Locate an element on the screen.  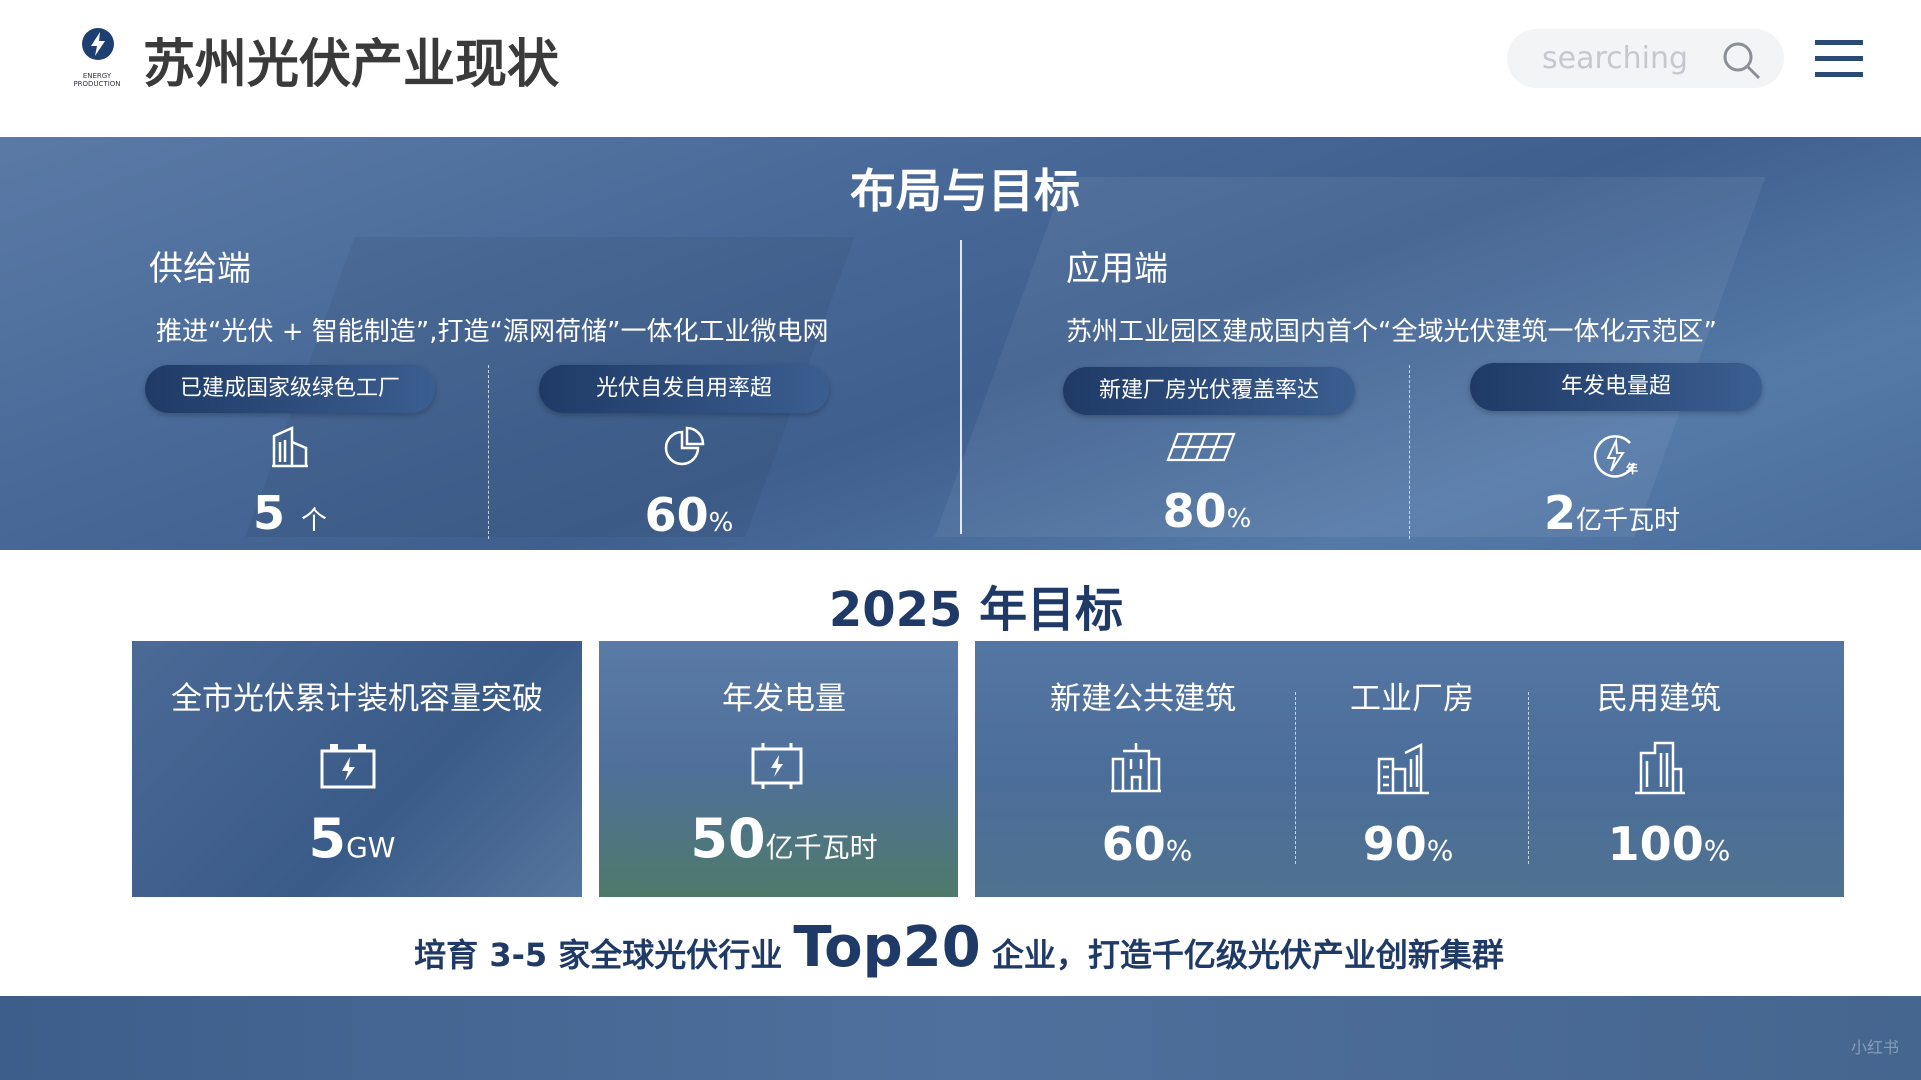
menu-icon is located at coordinates (1839, 58).